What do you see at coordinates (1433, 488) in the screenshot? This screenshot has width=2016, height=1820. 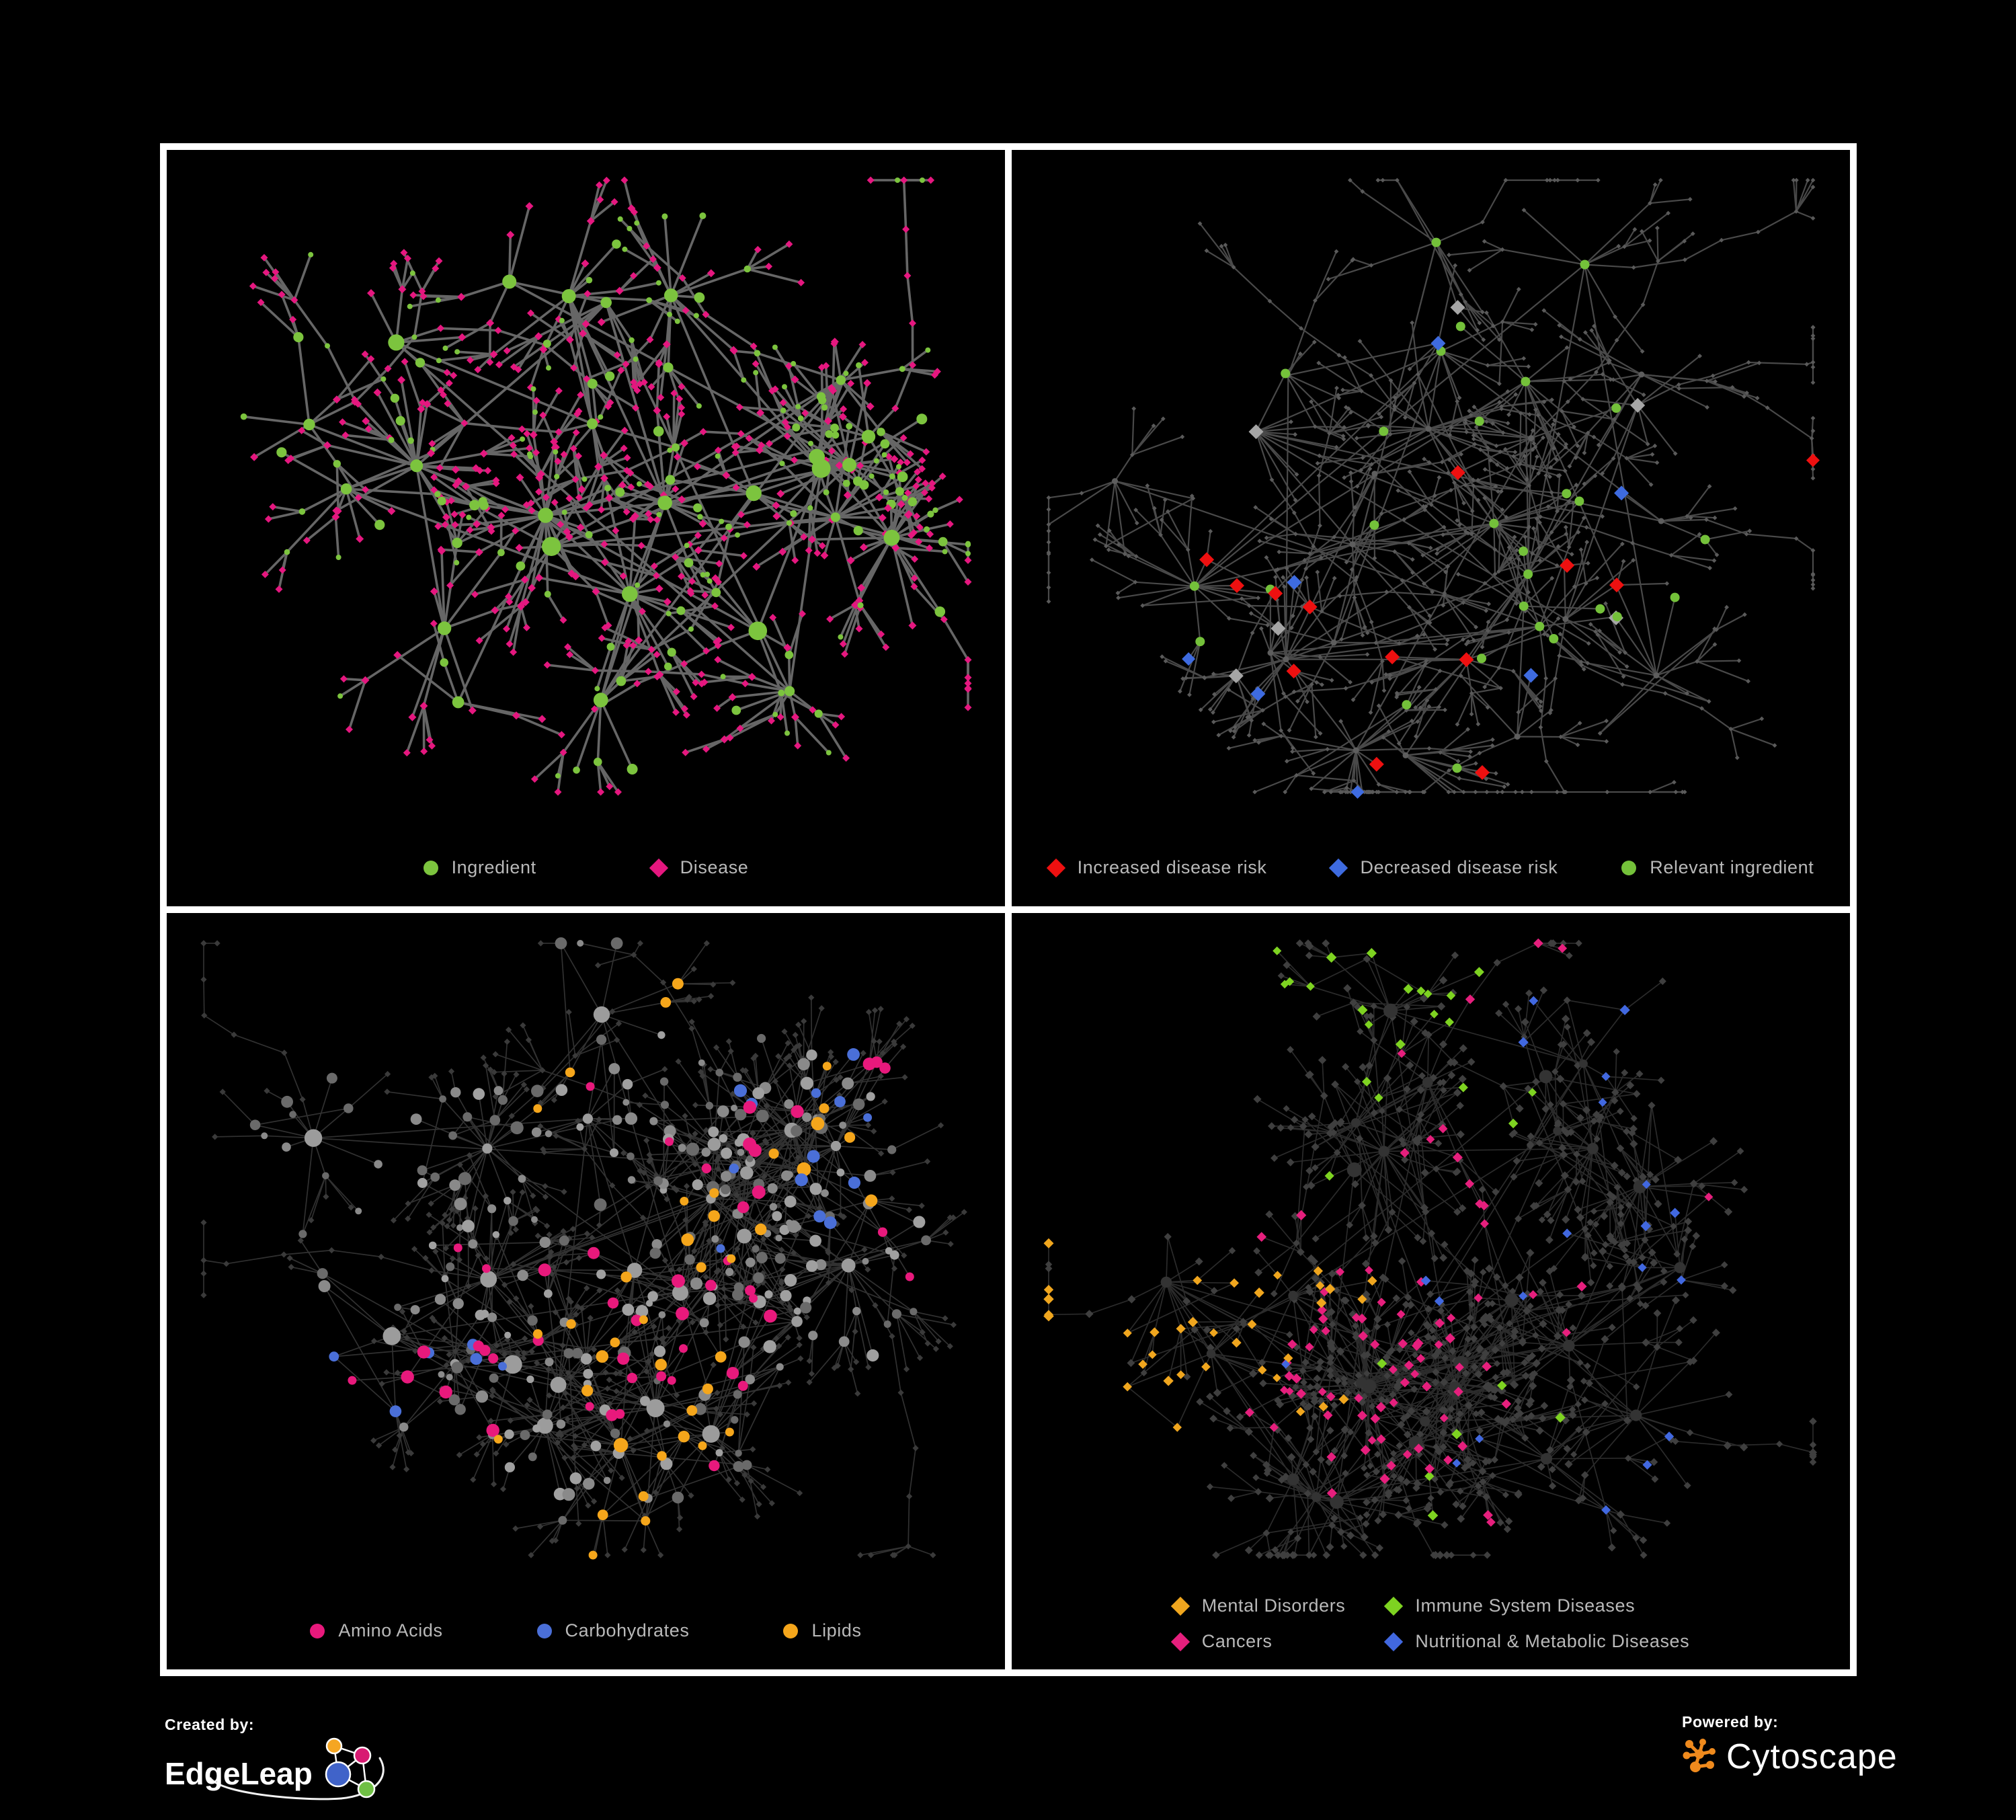 I see `disease-risk-network-graph` at bounding box center [1433, 488].